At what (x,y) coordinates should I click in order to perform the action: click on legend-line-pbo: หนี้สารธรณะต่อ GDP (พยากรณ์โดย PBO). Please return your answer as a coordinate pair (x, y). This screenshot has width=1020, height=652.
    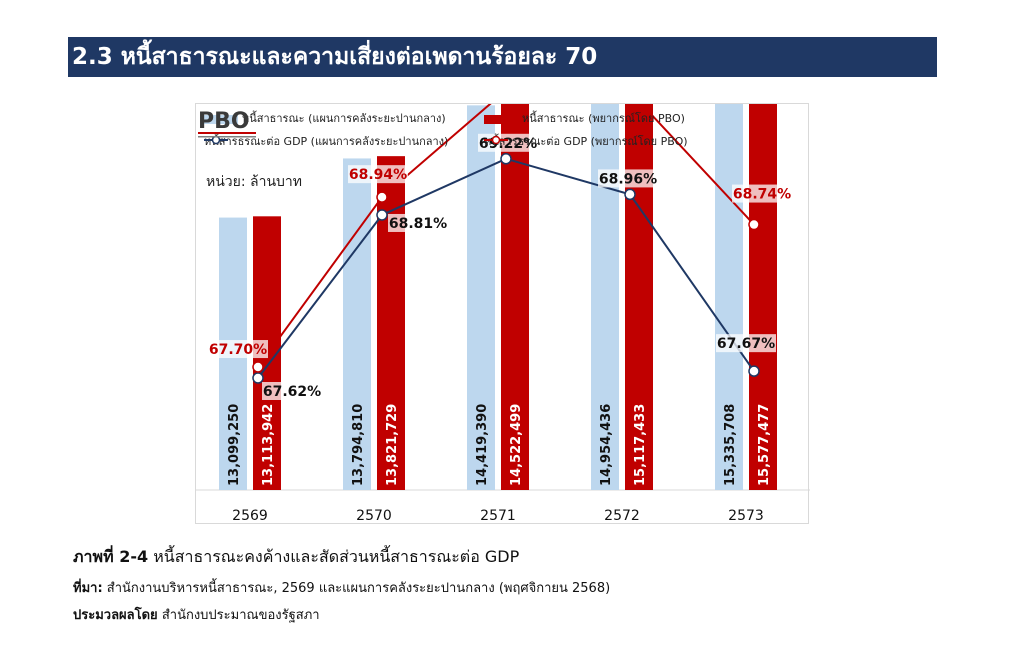
    Looking at the image, I should click on (586, 142).